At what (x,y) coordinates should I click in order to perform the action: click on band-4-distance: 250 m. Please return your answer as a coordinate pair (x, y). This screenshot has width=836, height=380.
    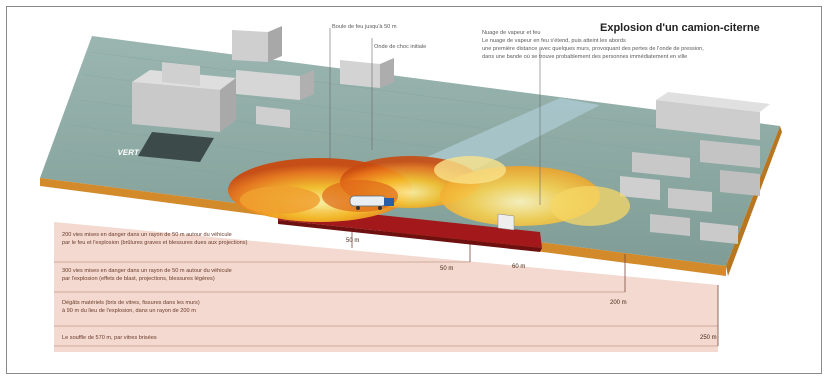
    Looking at the image, I should click on (708, 338).